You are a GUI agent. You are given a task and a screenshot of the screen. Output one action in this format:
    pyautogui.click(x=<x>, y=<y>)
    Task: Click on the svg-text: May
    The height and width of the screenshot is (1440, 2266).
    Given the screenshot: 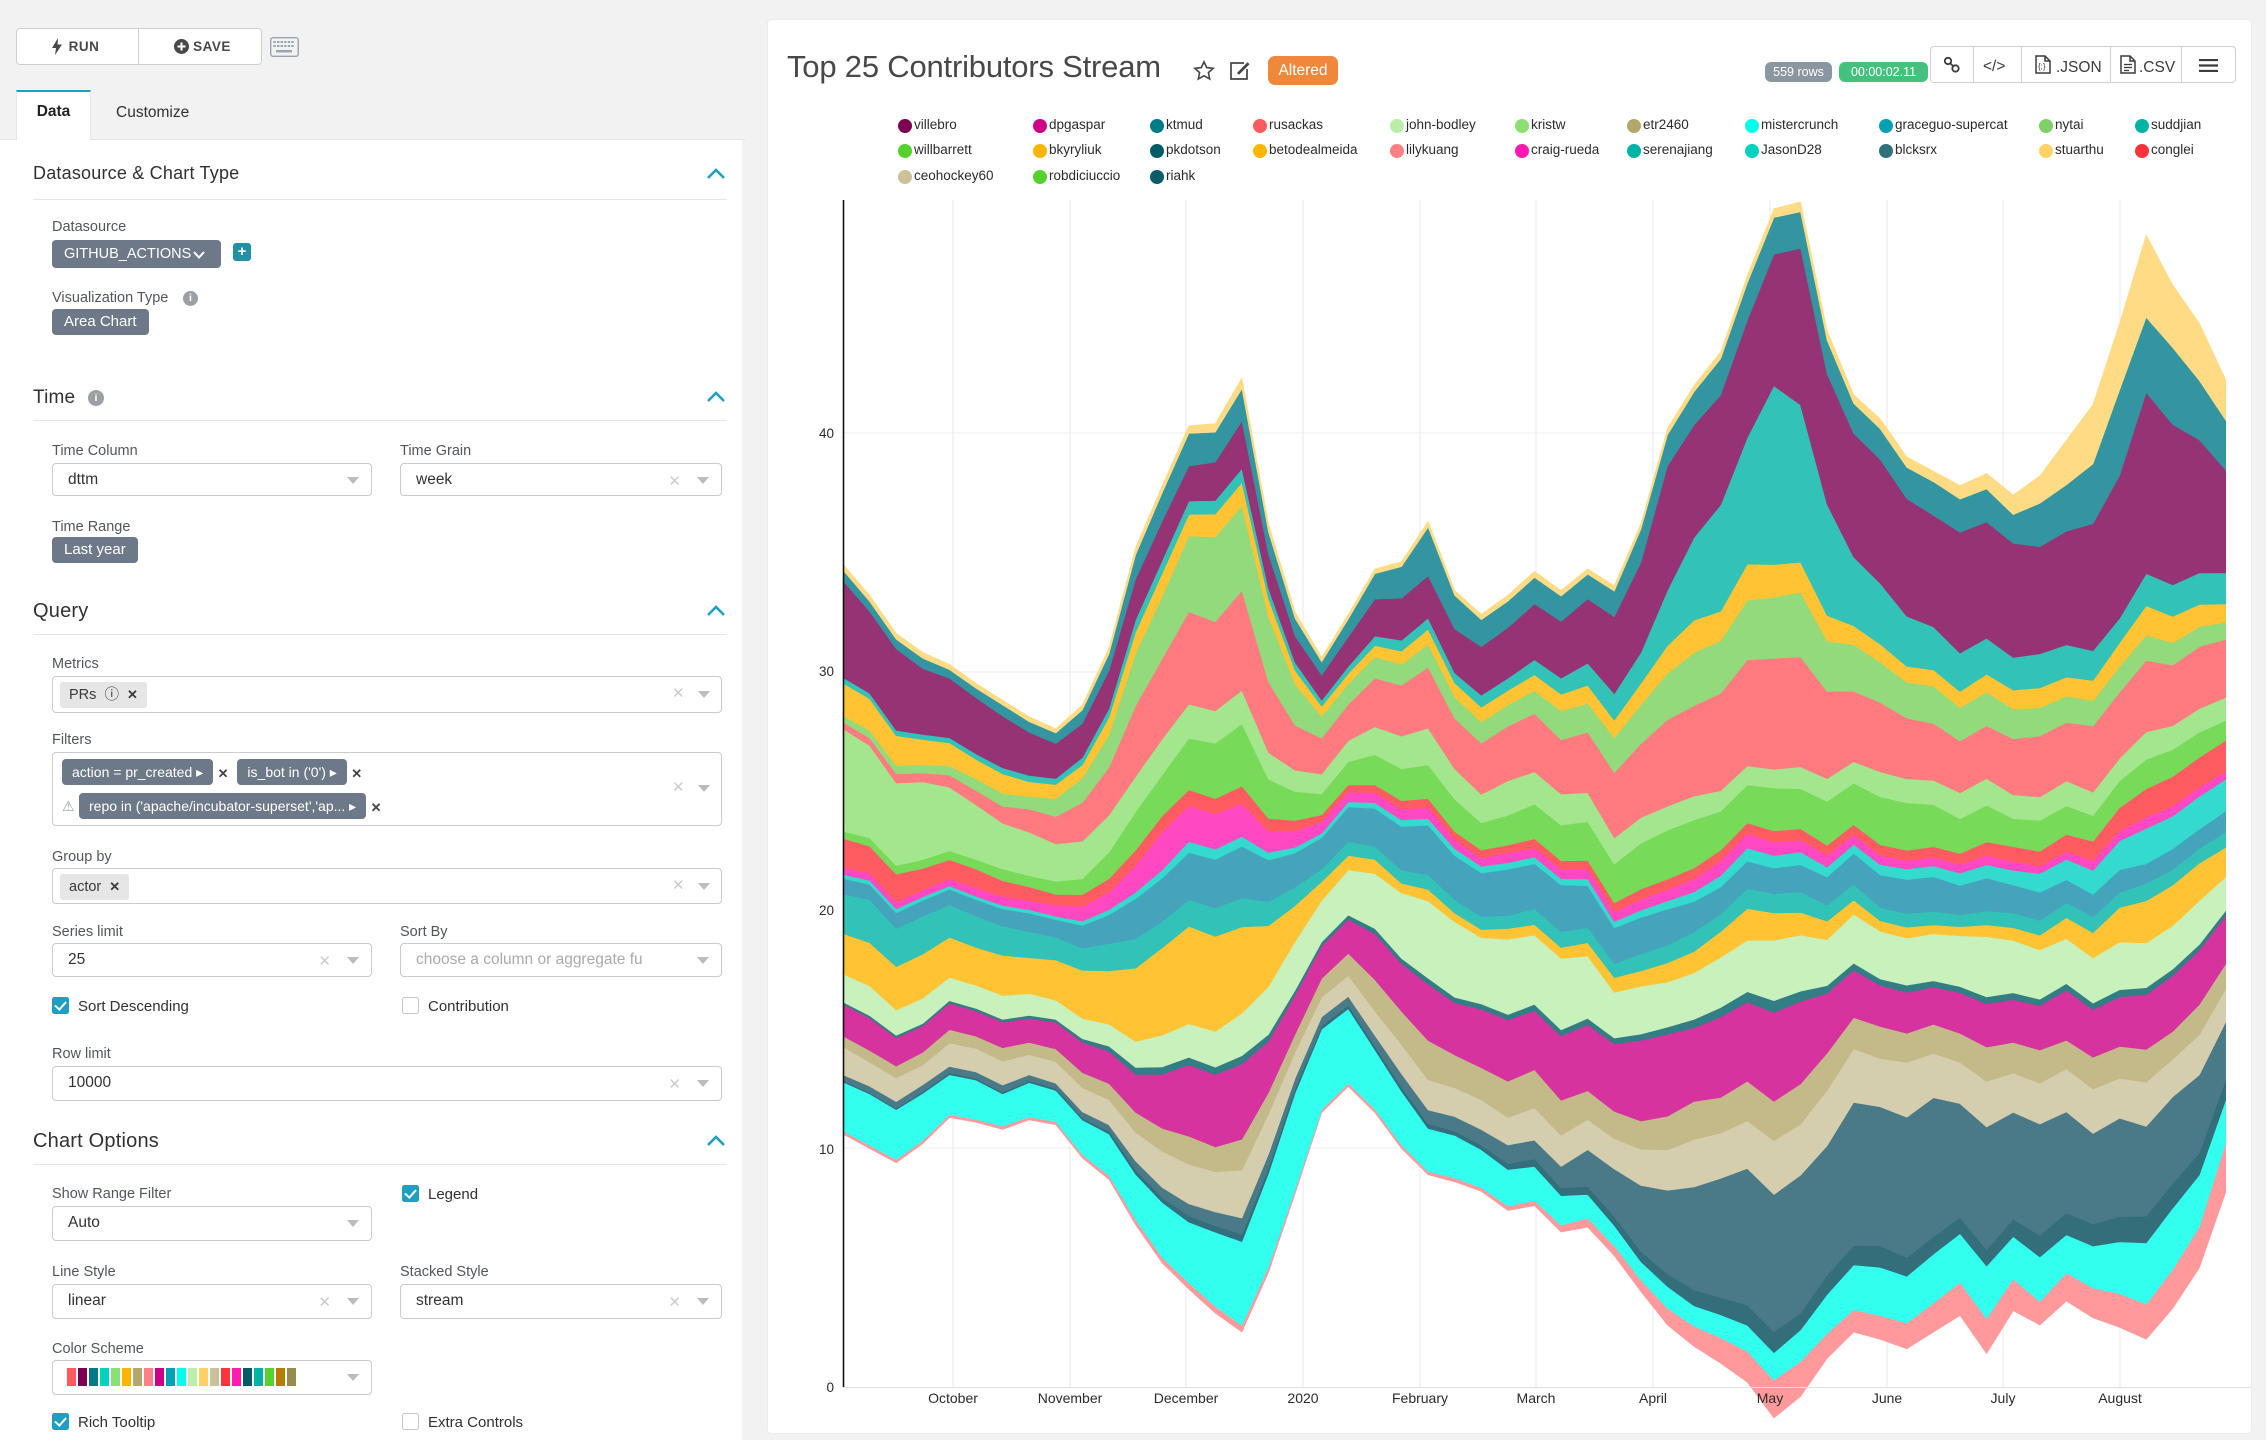 What is the action you would take?
    pyautogui.click(x=1770, y=1398)
    